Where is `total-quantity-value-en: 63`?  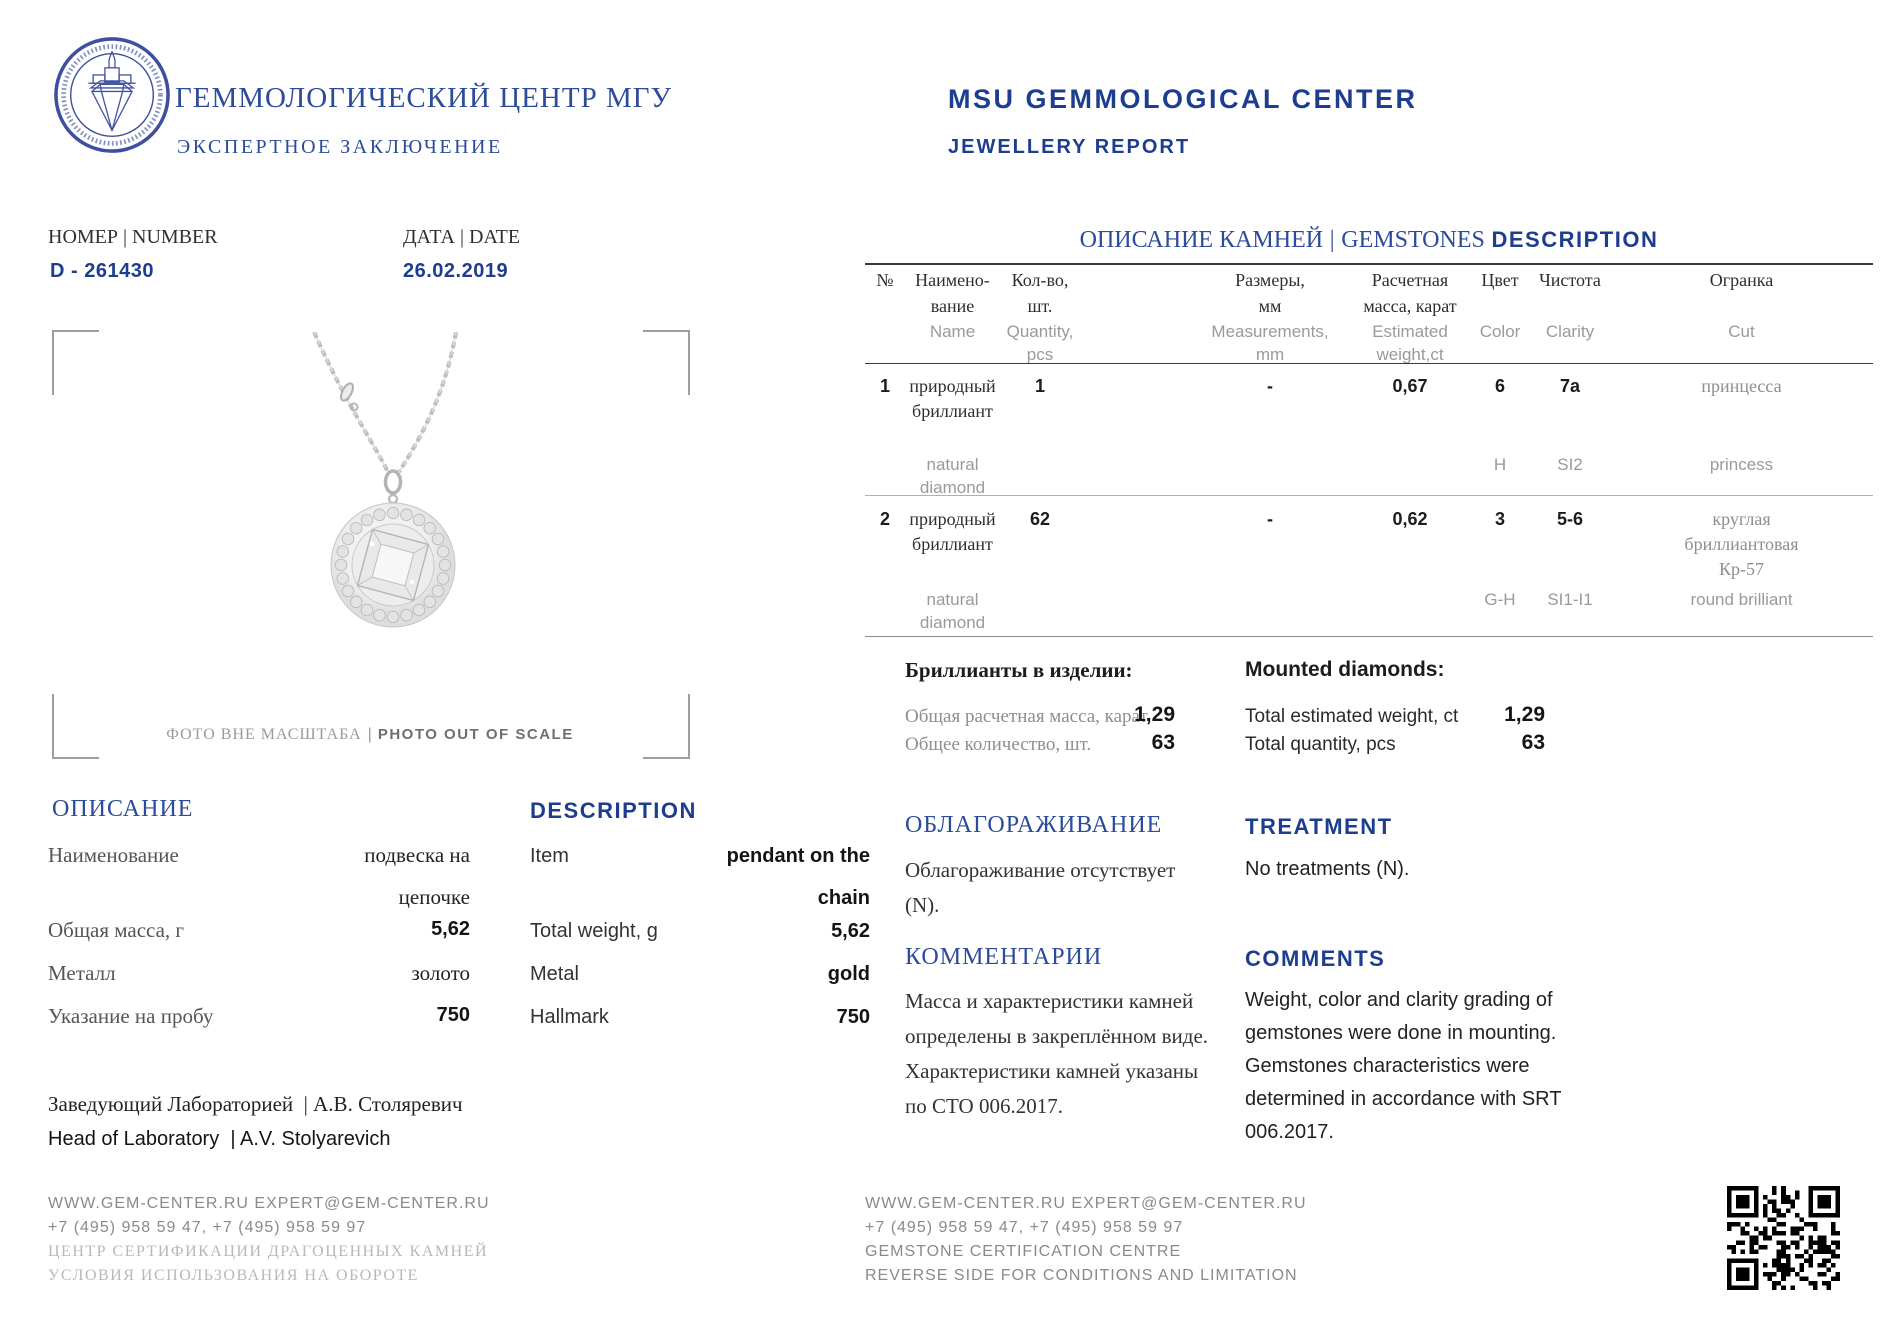 total-quantity-value-en: 63 is located at coordinates (1533, 742).